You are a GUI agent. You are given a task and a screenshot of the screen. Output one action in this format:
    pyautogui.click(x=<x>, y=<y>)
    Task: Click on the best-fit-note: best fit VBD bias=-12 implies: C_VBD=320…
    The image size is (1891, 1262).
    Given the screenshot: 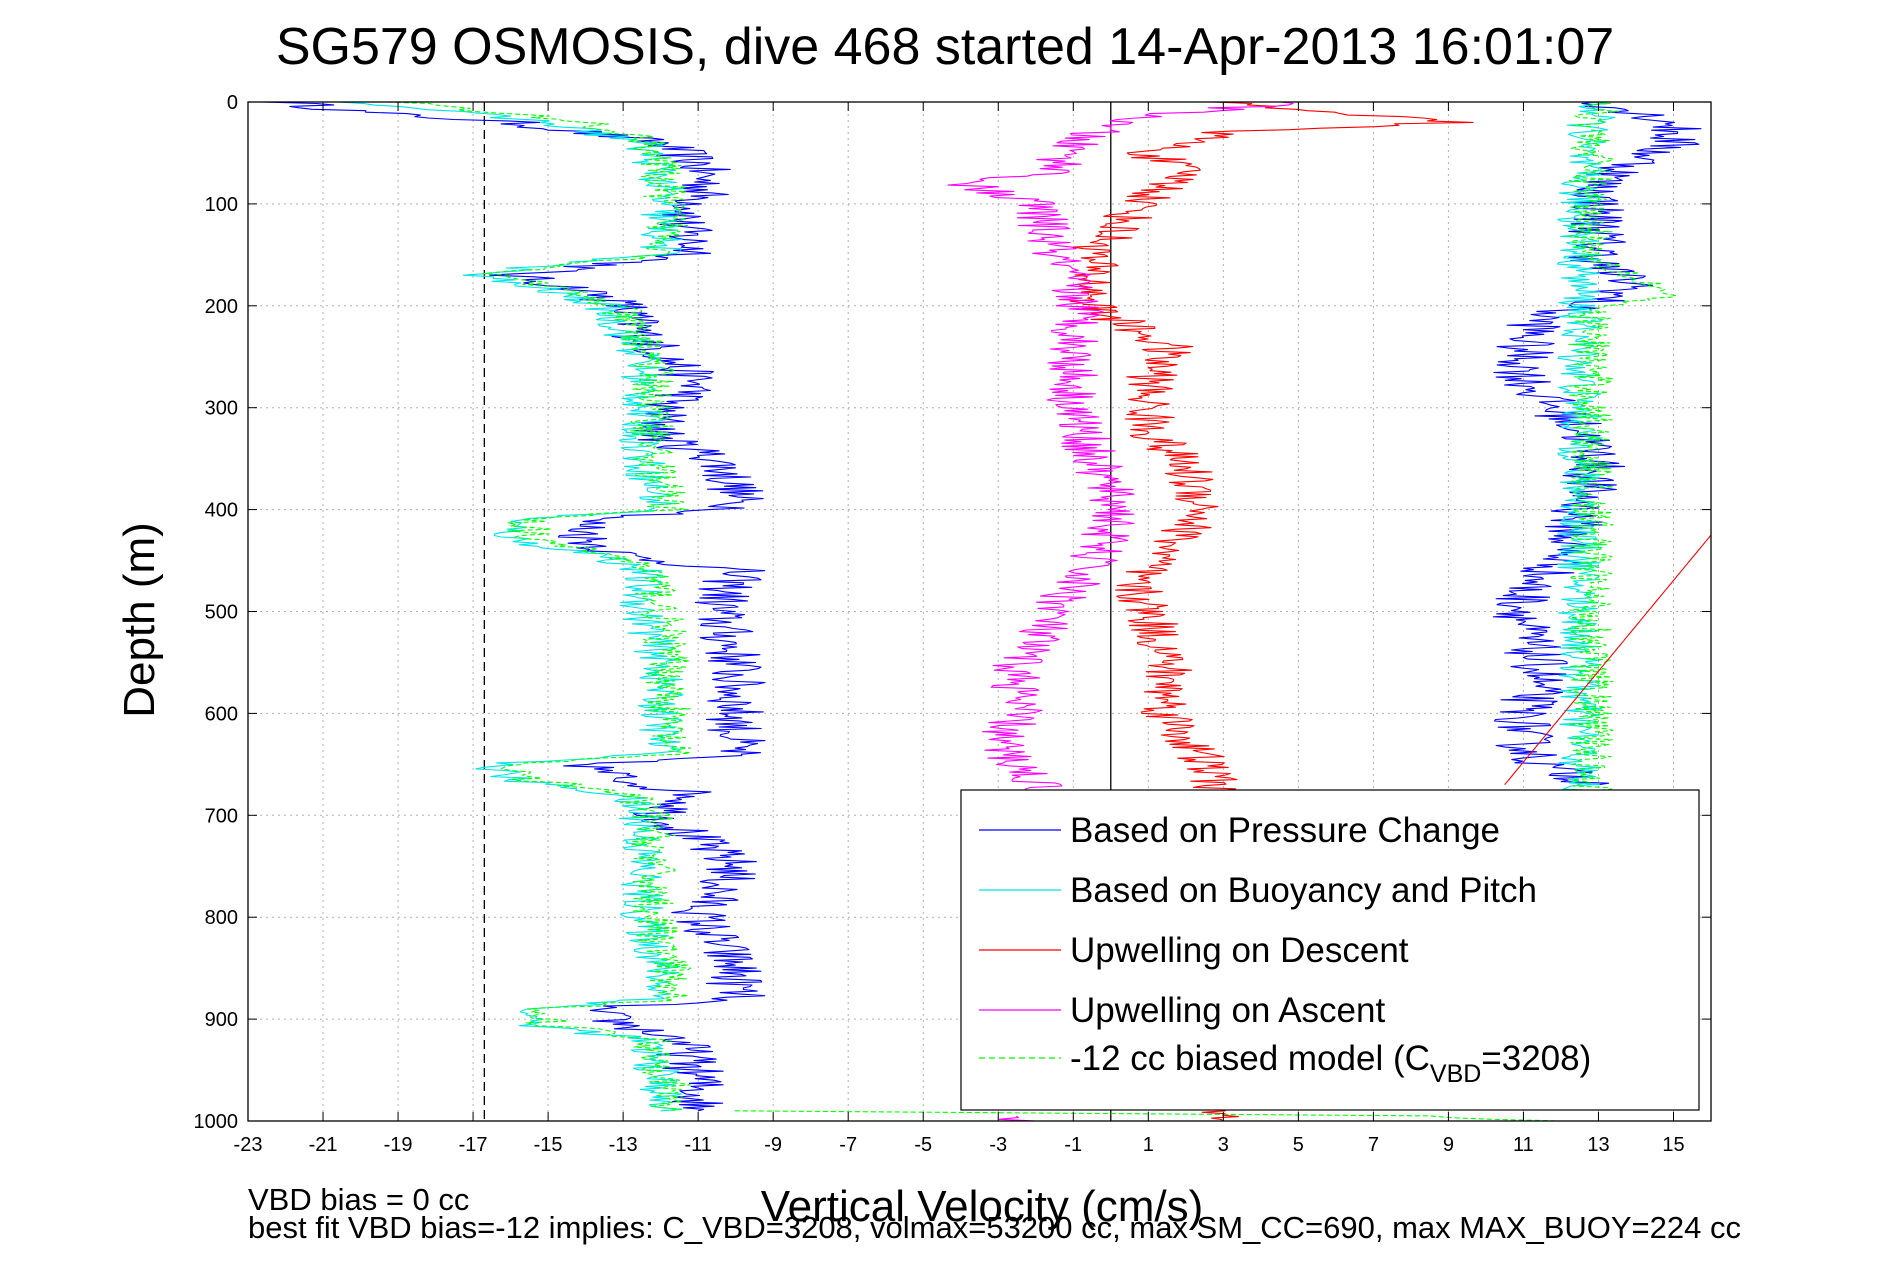 What is the action you would take?
    pyautogui.click(x=994, y=1227)
    